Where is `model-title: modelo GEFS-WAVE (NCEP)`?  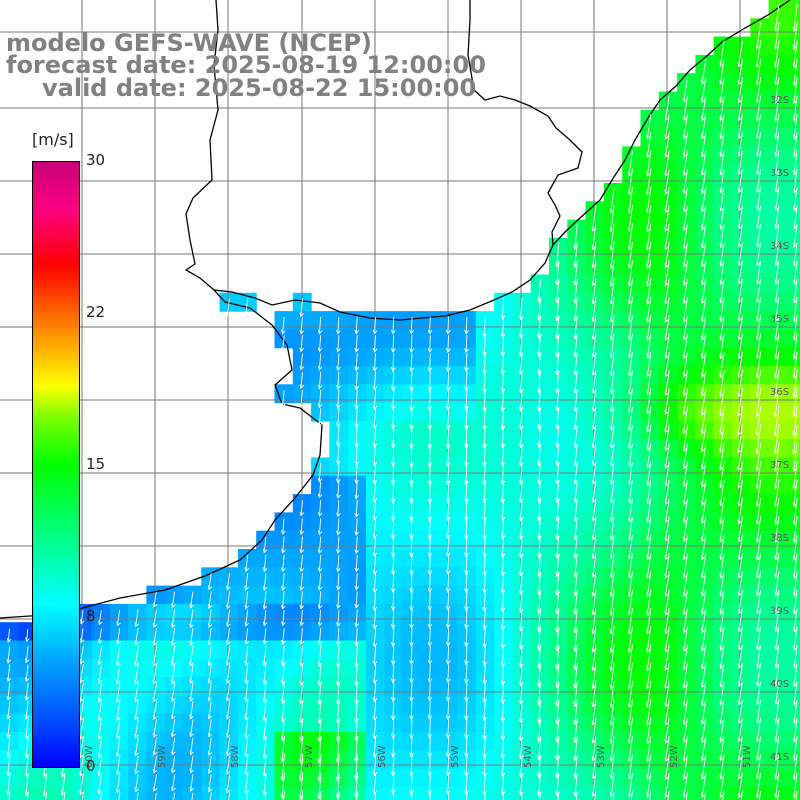 model-title: modelo GEFS-WAVE (NCEP) is located at coordinates (189, 43).